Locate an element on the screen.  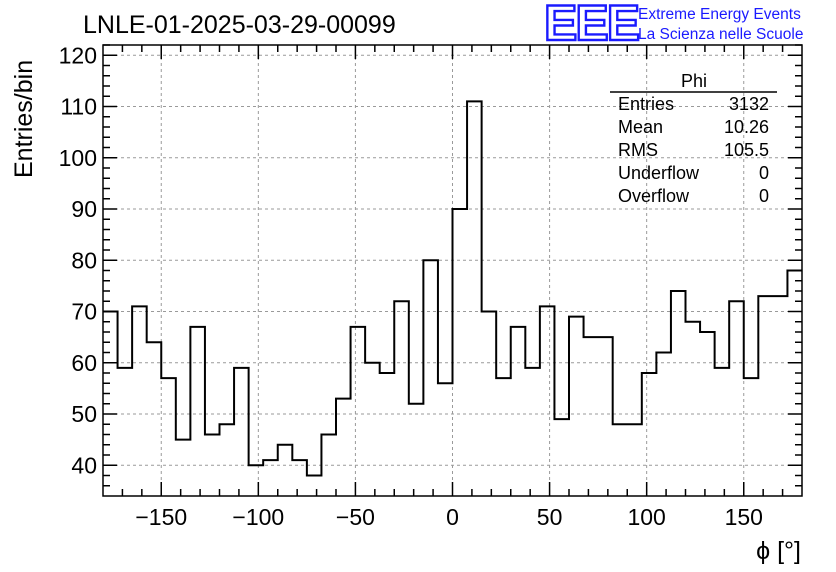
x-tick-label: 100 is located at coordinates (646, 517).